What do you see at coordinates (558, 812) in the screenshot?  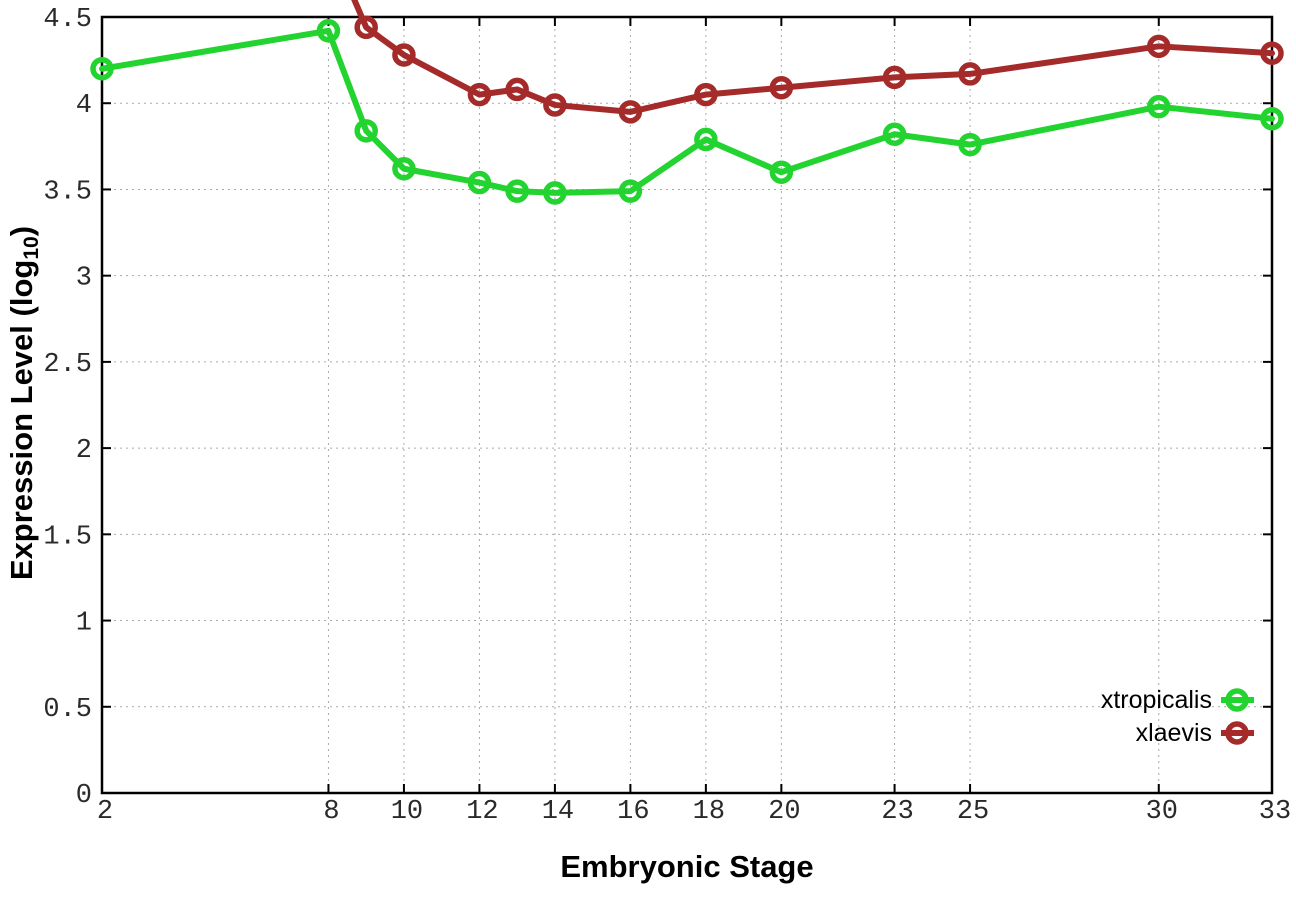 I see `x-tick-label: 14` at bounding box center [558, 812].